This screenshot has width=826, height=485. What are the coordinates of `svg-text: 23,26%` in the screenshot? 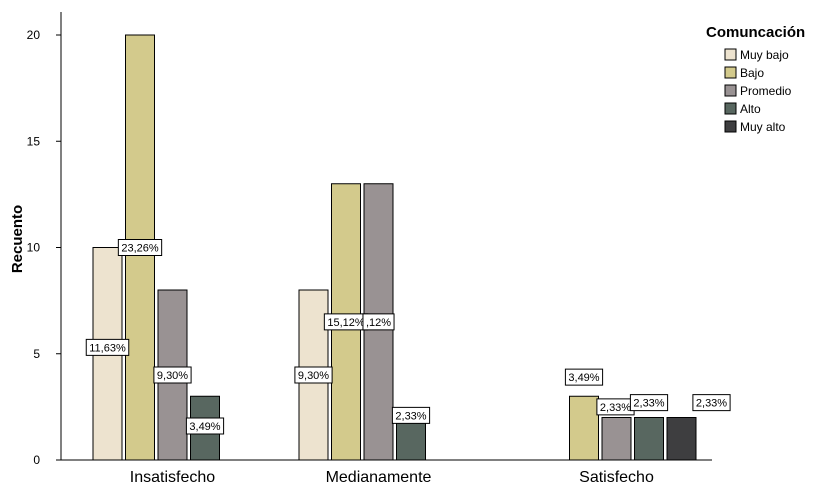 It's located at (140, 249).